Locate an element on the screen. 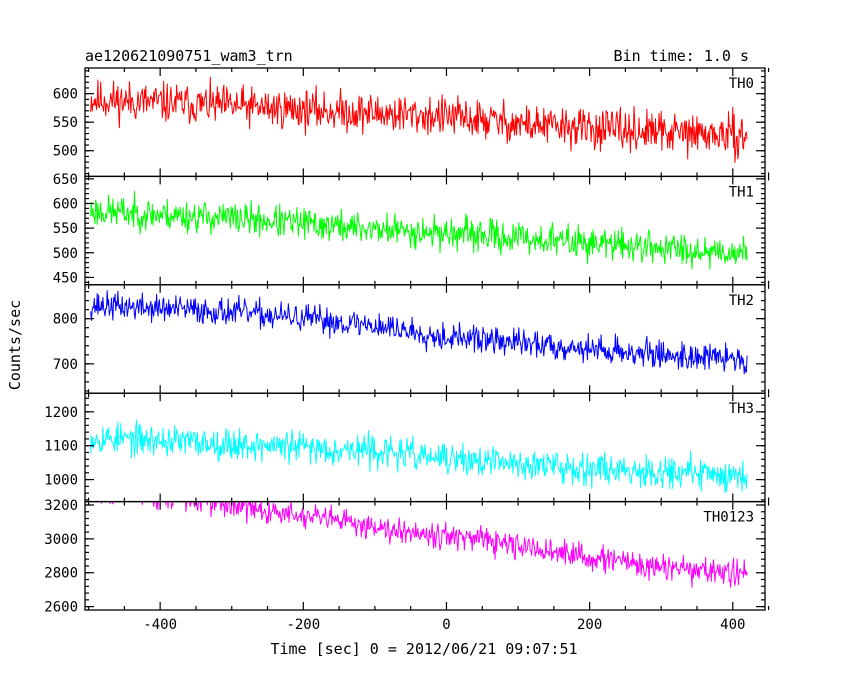 The image size is (850, 680). y-tick-label: 1000 is located at coordinates (61, 481).